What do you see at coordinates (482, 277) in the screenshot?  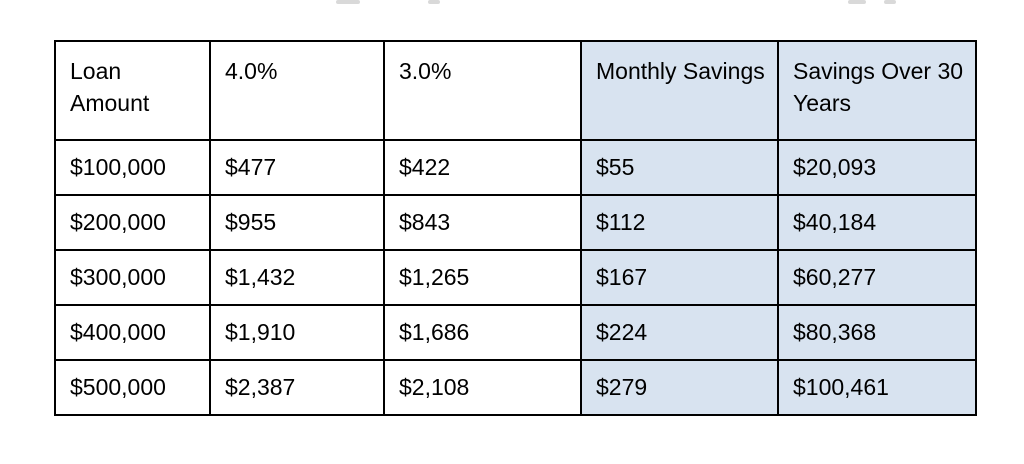 I see `cell-payment-3-percent: $1,265` at bounding box center [482, 277].